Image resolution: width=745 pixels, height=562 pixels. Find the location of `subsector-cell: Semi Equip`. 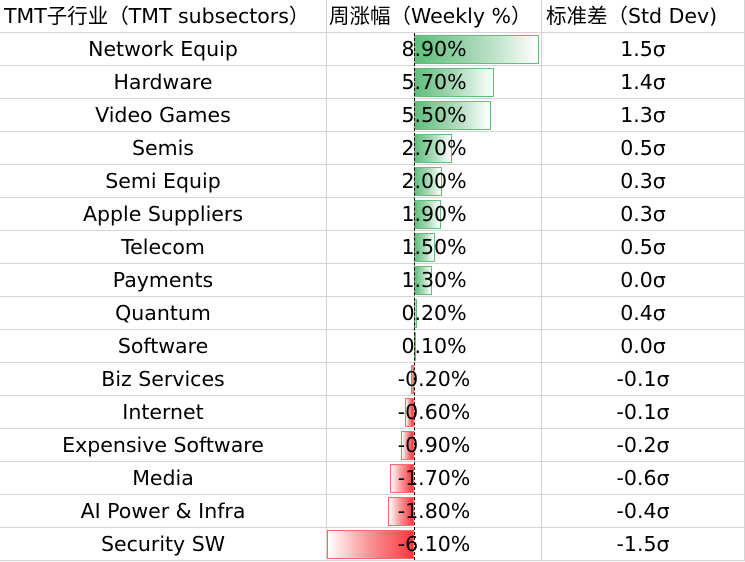

subsector-cell: Semi Equip is located at coordinates (163, 181).